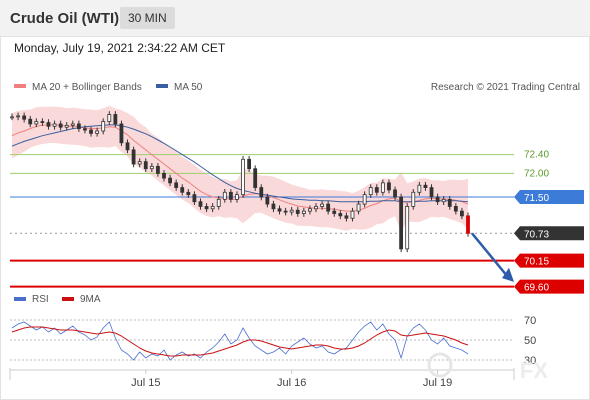 The image size is (590, 400). I want to click on rsi-line, so click(240, 341).